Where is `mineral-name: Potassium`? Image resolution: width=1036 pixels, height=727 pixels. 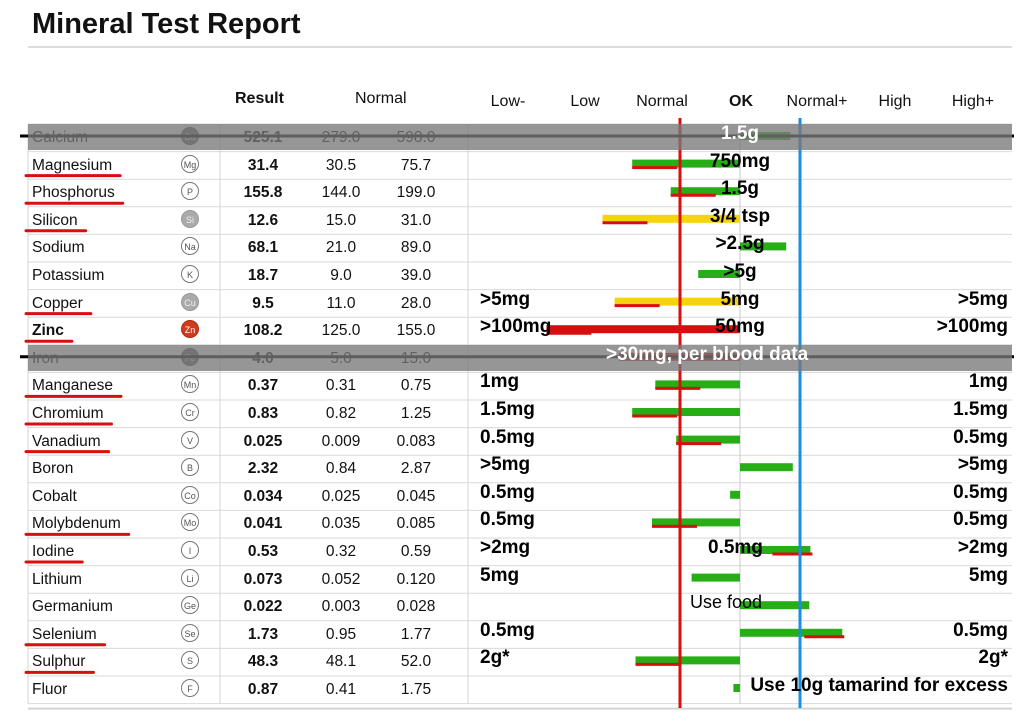
mineral-name: Potassium is located at coordinates (68, 275).